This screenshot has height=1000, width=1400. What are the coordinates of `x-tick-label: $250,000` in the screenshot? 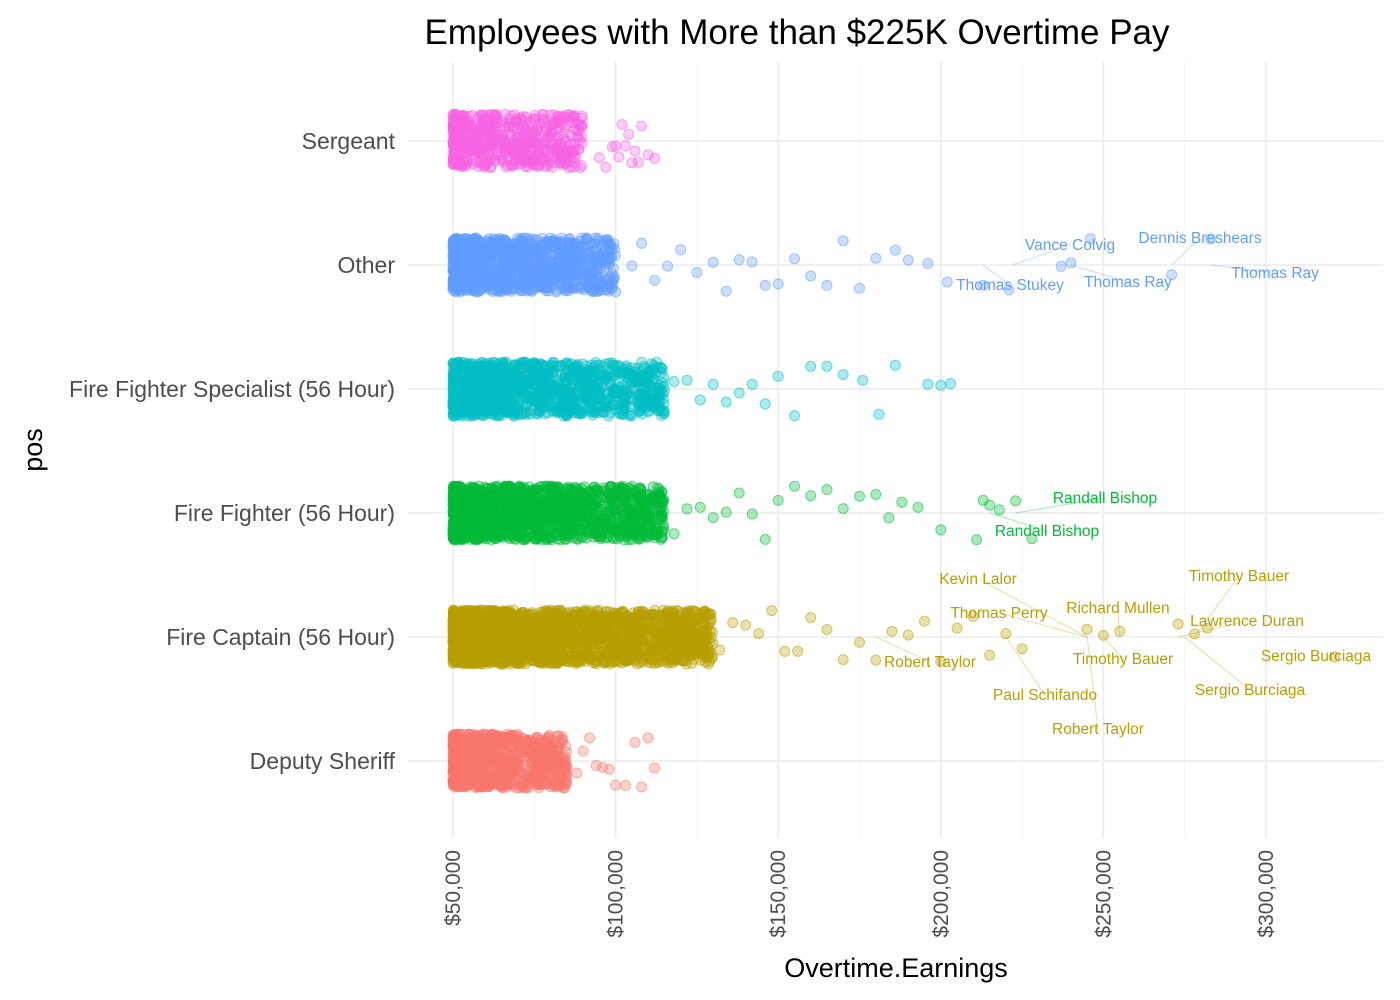 It's located at (1103, 894).